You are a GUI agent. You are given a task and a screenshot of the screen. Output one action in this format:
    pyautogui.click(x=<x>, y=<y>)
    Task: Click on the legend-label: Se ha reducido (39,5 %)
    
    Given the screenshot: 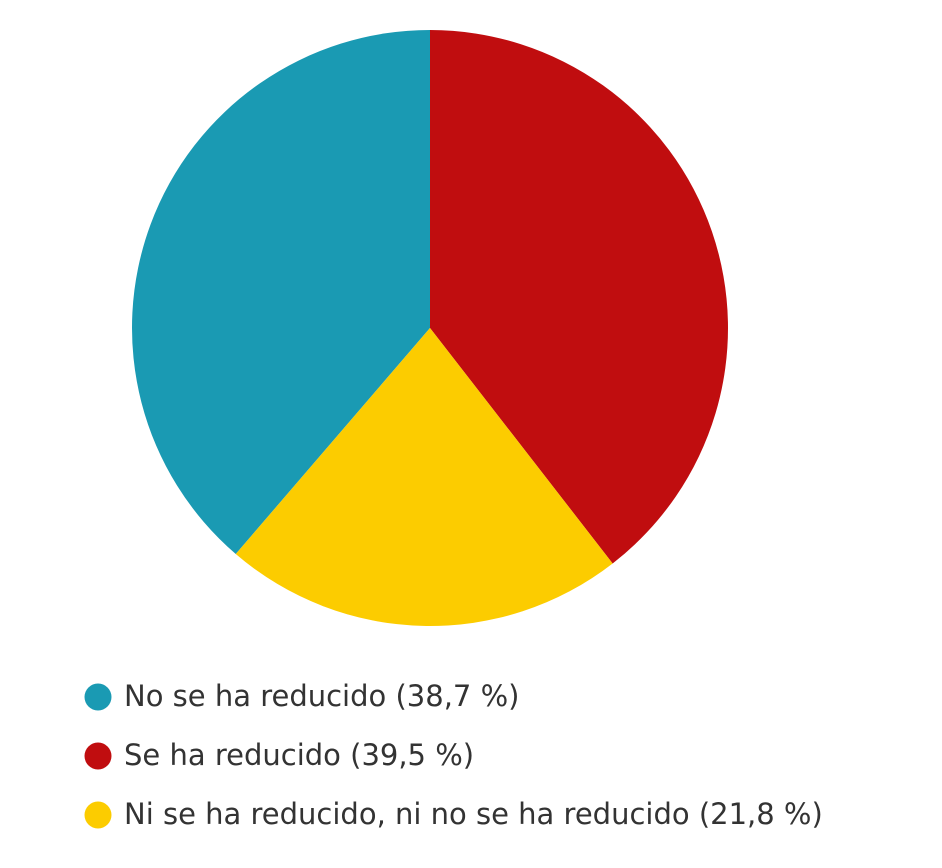 What is the action you would take?
    pyautogui.click(x=299, y=755)
    